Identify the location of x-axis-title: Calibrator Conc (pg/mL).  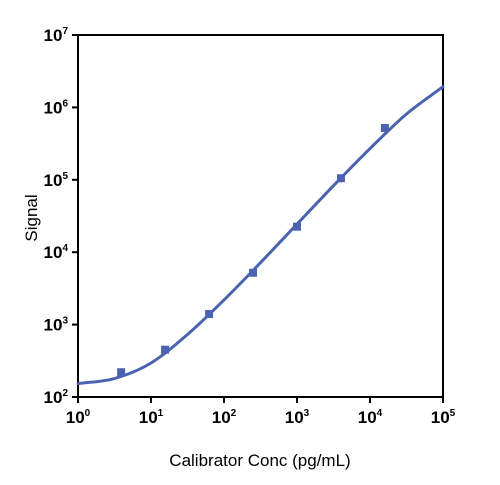
(259, 460).